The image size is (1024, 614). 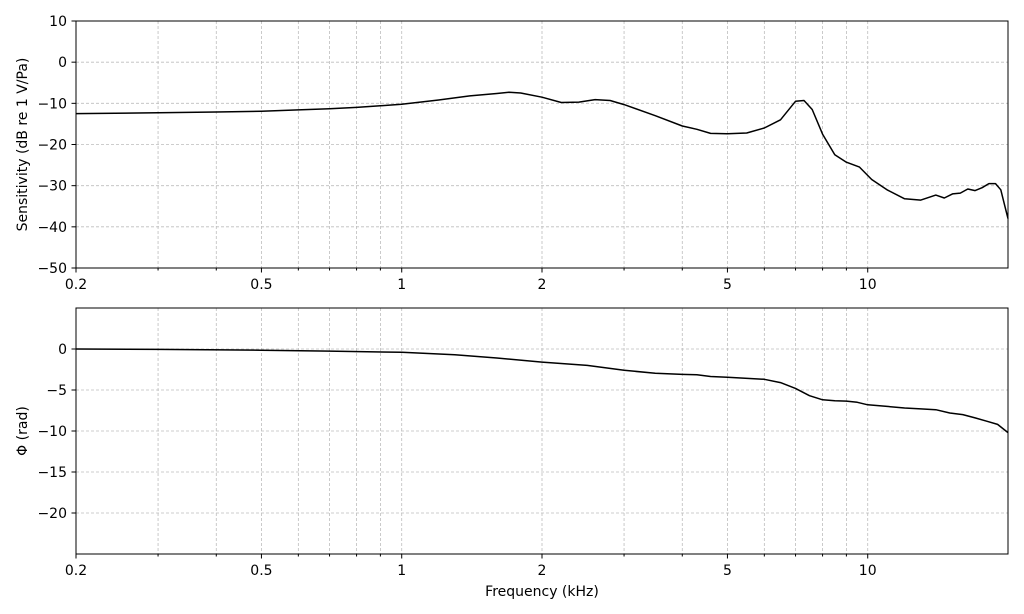 I want to click on phase-y-tick-label: −15, so click(x=52, y=473).